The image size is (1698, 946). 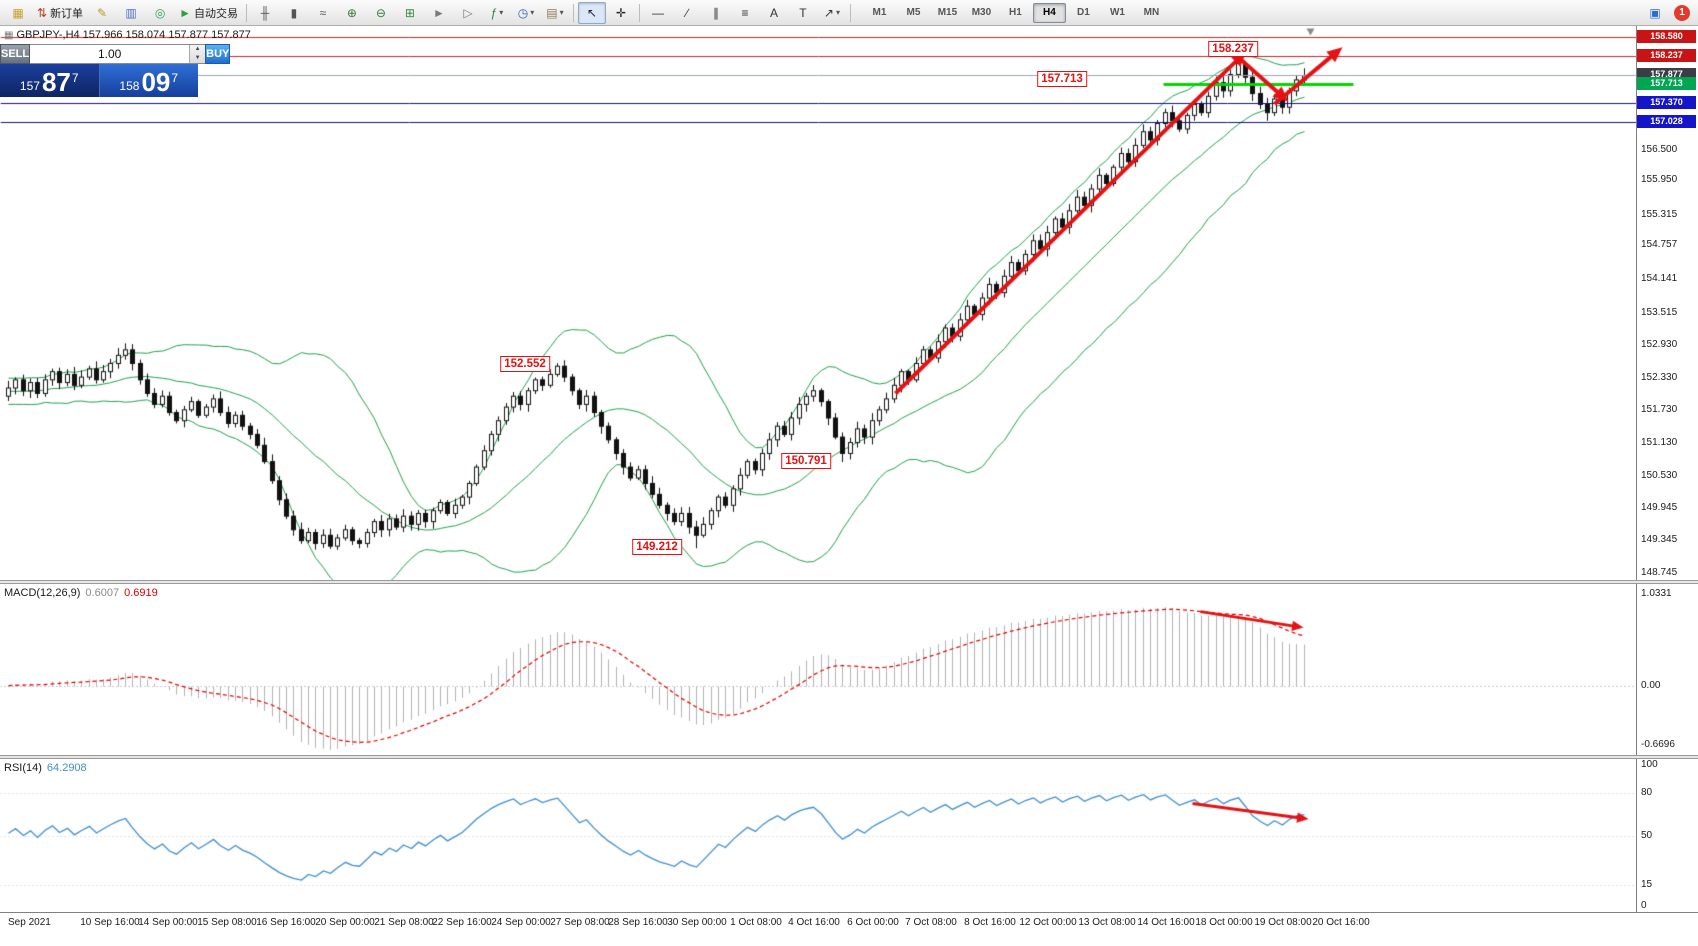 I want to click on chart-shift-icon: ▷, so click(x=468, y=12).